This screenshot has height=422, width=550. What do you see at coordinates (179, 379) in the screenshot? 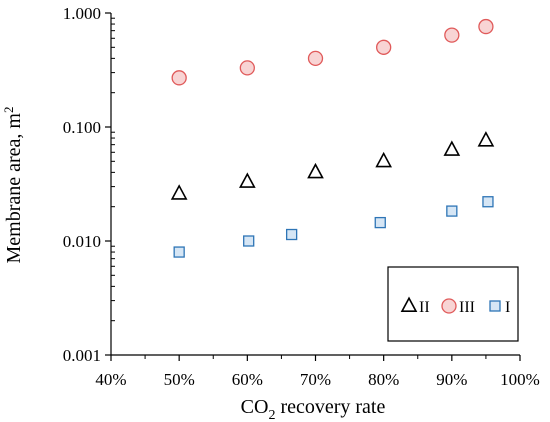
I see `x-tick-label: 50%` at bounding box center [179, 379].